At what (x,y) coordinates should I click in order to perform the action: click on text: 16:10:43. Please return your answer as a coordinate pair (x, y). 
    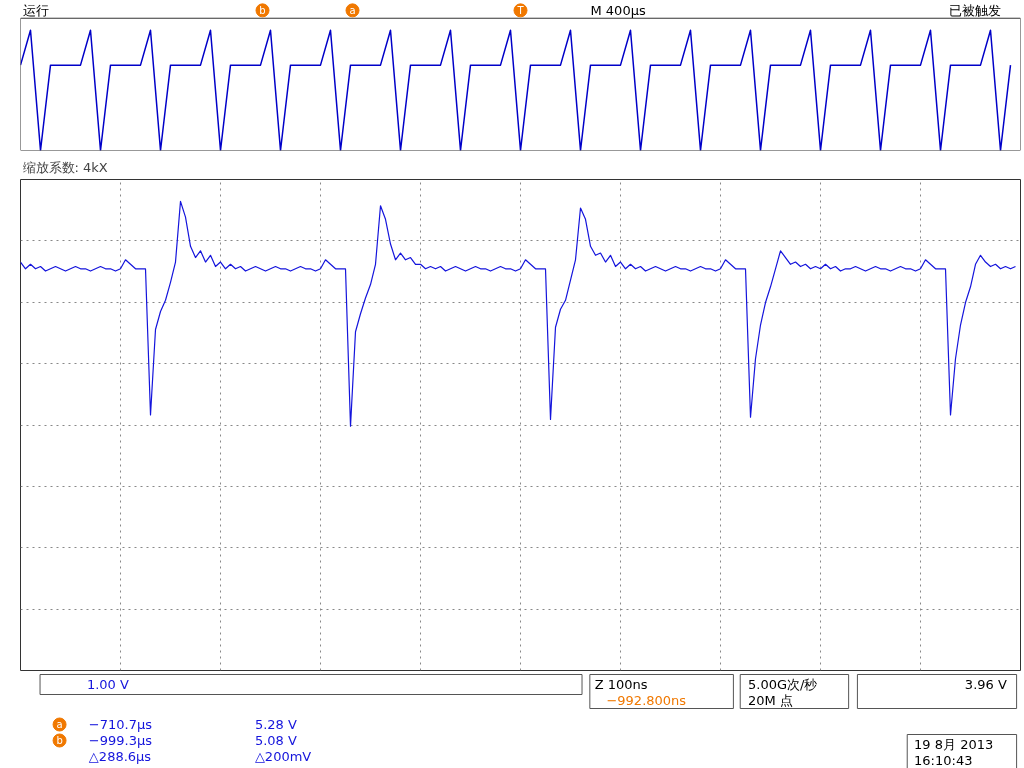
    Looking at the image, I should click on (943, 760).